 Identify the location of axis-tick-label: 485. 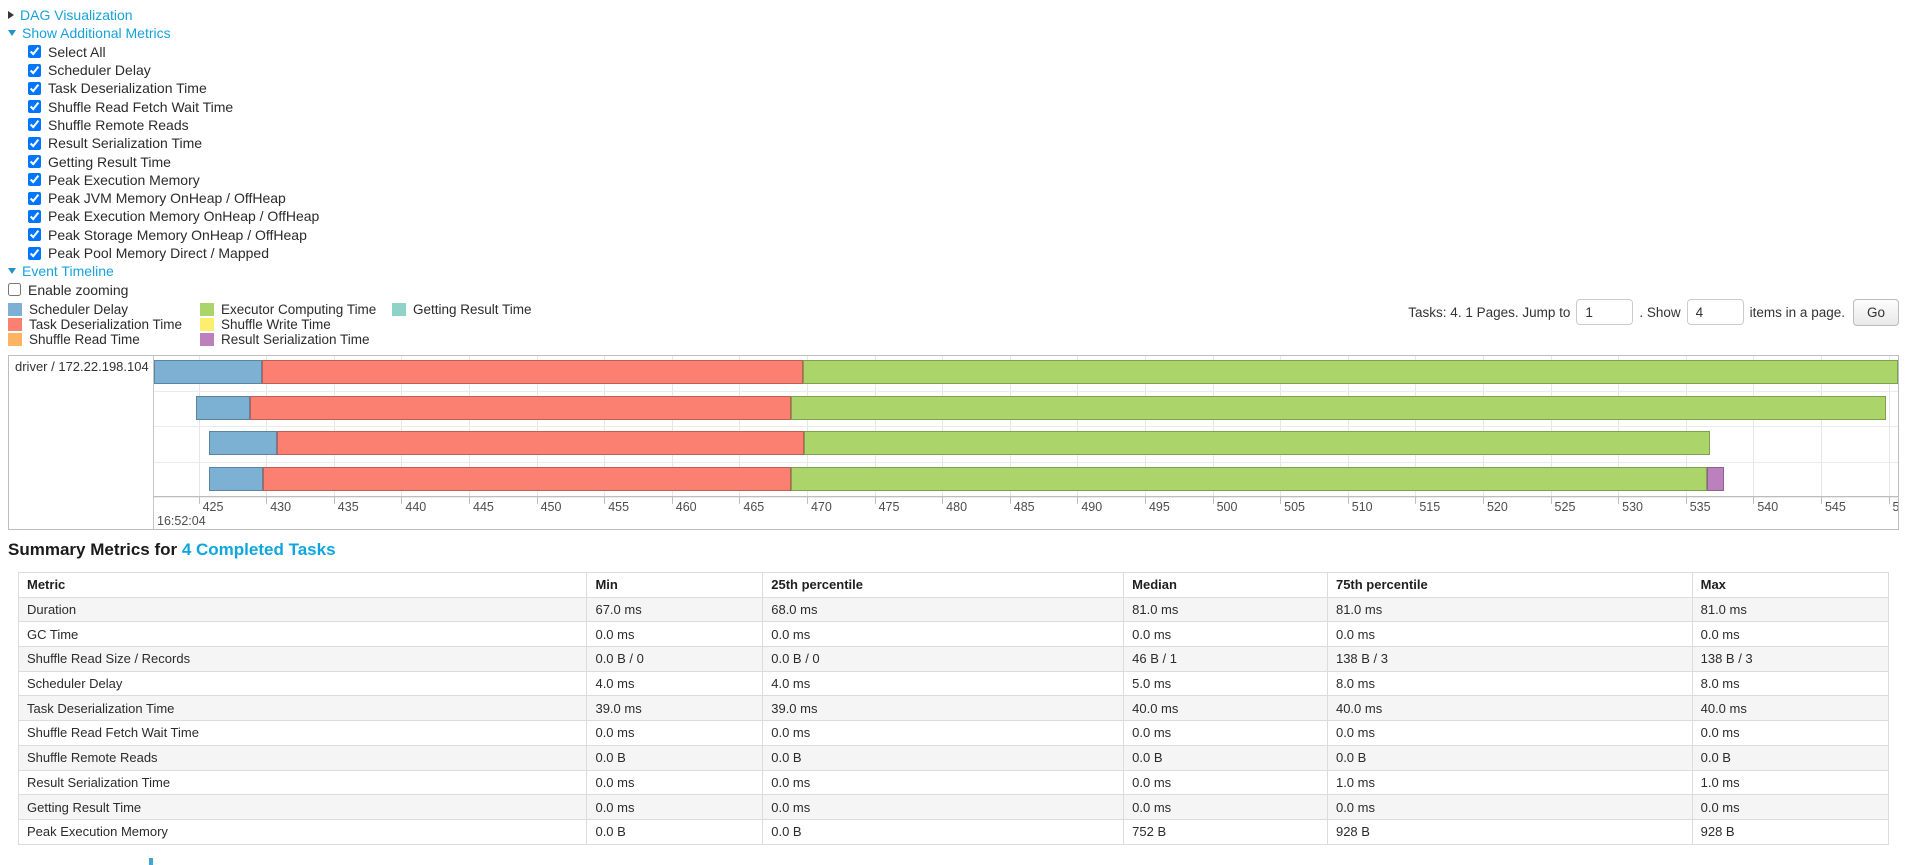
(1024, 507).